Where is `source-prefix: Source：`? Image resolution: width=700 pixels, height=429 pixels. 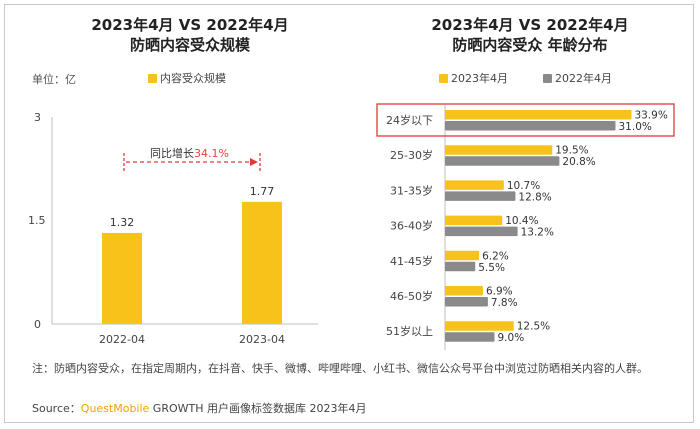
source-prefix: Source： is located at coordinates (56, 408).